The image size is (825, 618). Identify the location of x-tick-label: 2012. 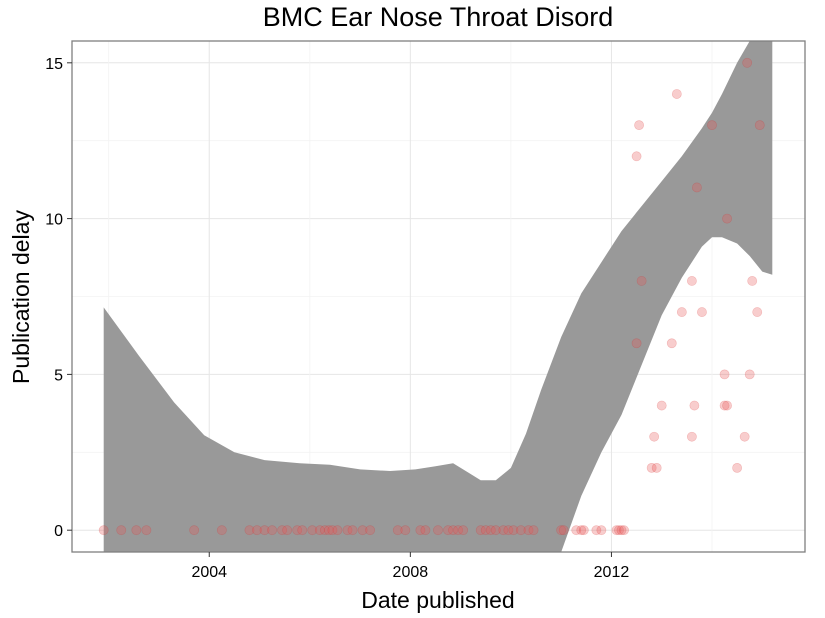
(612, 572).